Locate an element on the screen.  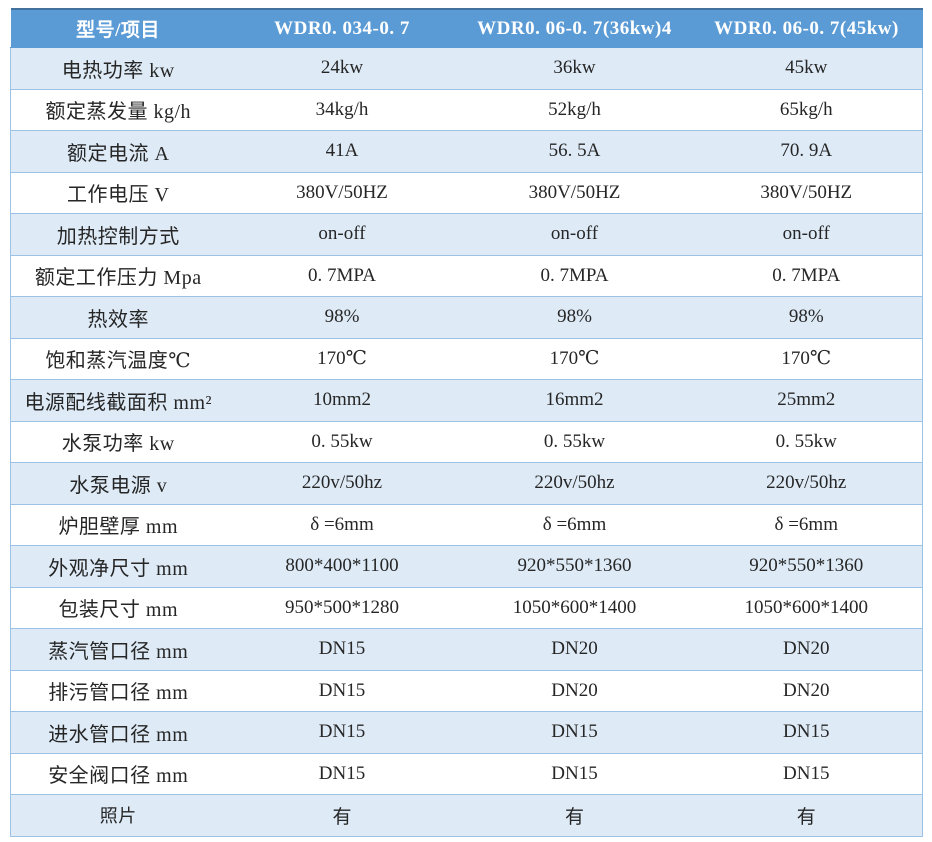
cell-value: 70. 9A is located at coordinates (806, 151).